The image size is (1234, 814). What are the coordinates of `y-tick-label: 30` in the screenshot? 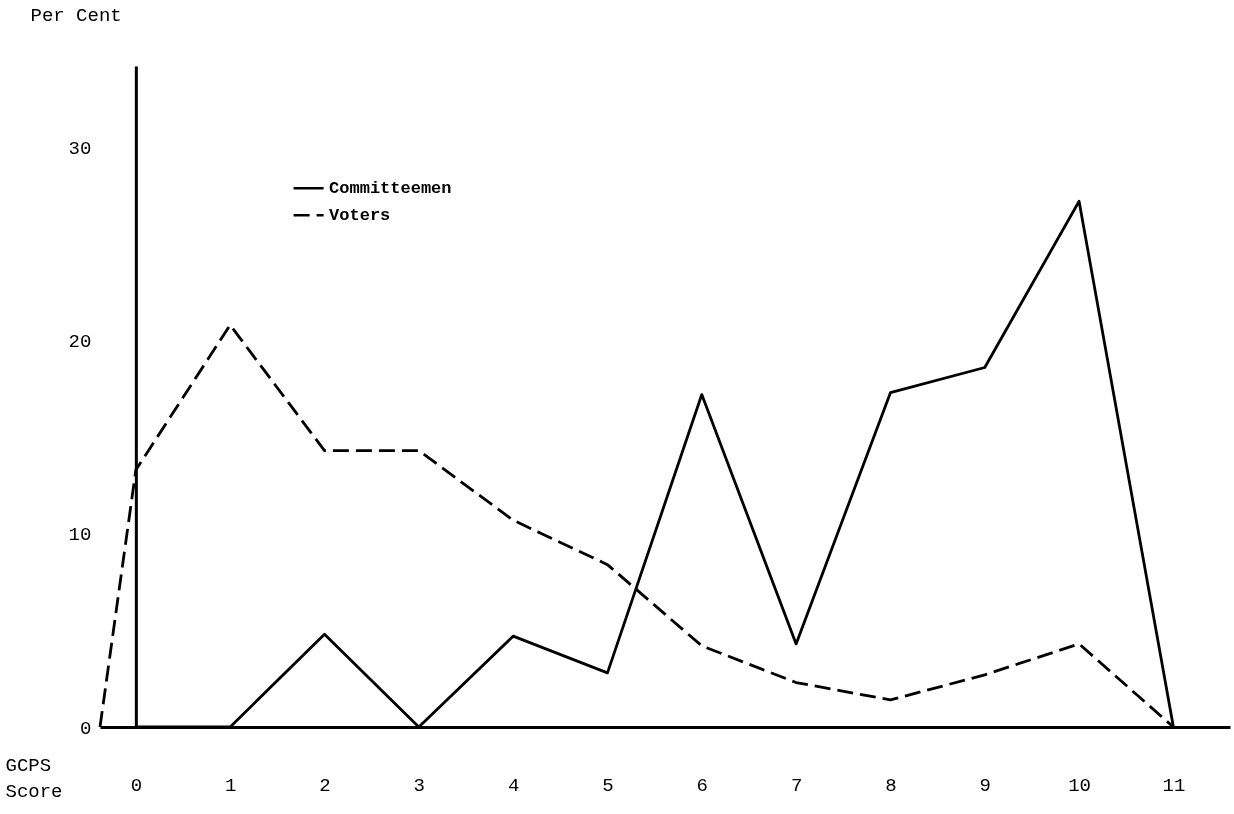 It's located at (80, 148).